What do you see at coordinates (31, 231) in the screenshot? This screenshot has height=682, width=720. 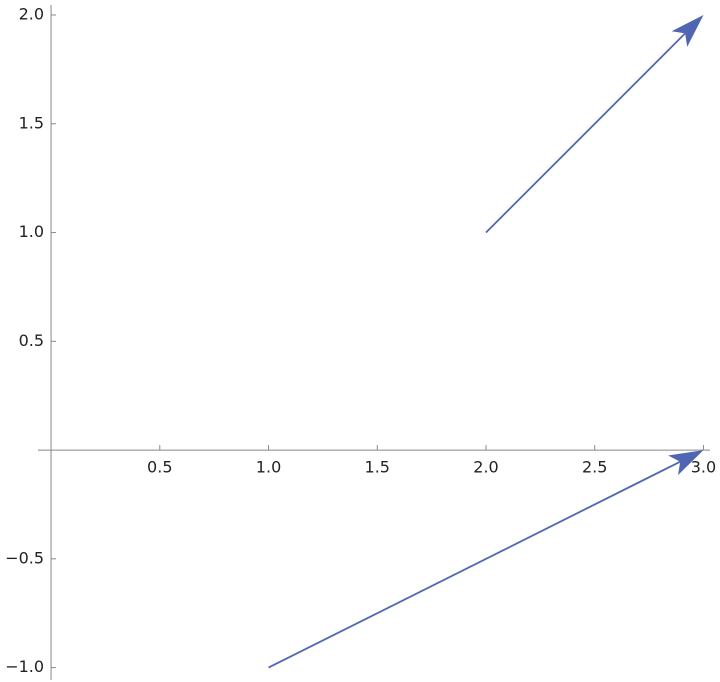 I see `y-tick-label: 1.0` at bounding box center [31, 231].